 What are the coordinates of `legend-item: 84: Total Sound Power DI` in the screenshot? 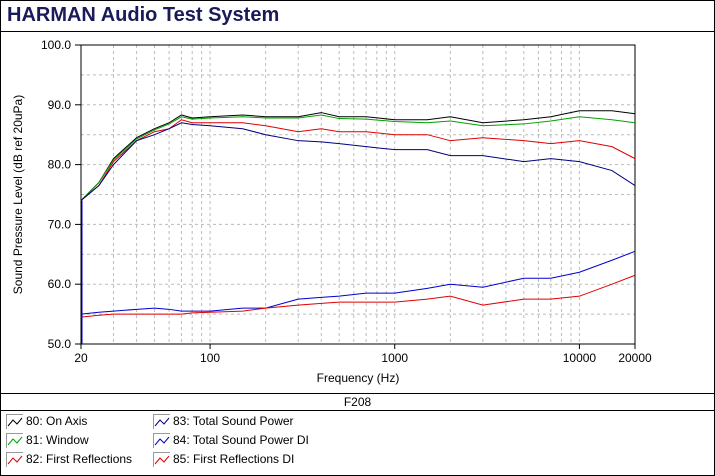 It's located at (231, 440).